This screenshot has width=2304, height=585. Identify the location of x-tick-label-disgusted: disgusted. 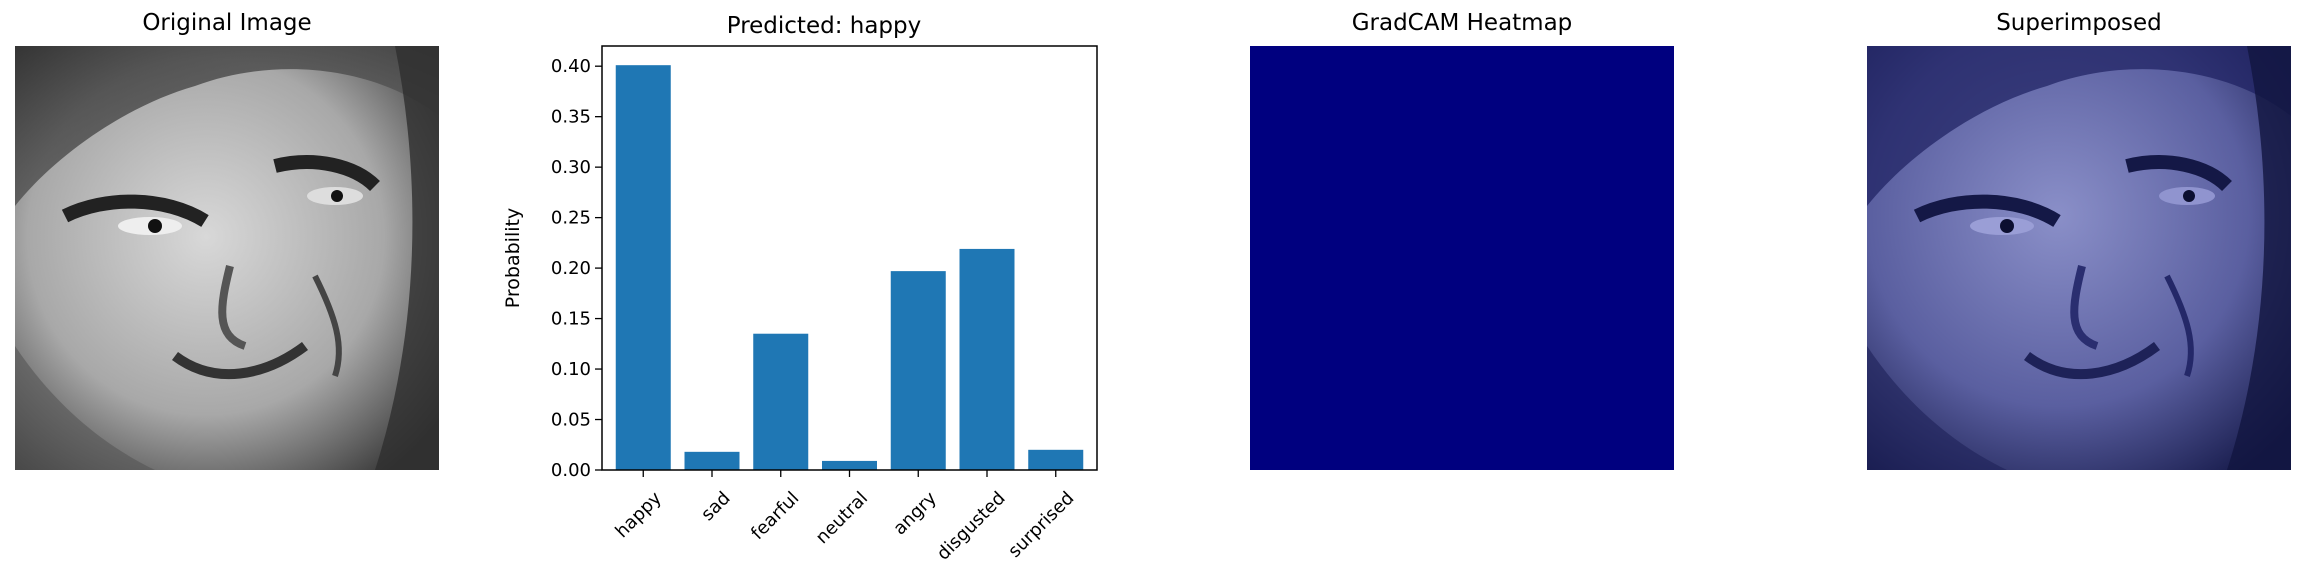
(971, 526).